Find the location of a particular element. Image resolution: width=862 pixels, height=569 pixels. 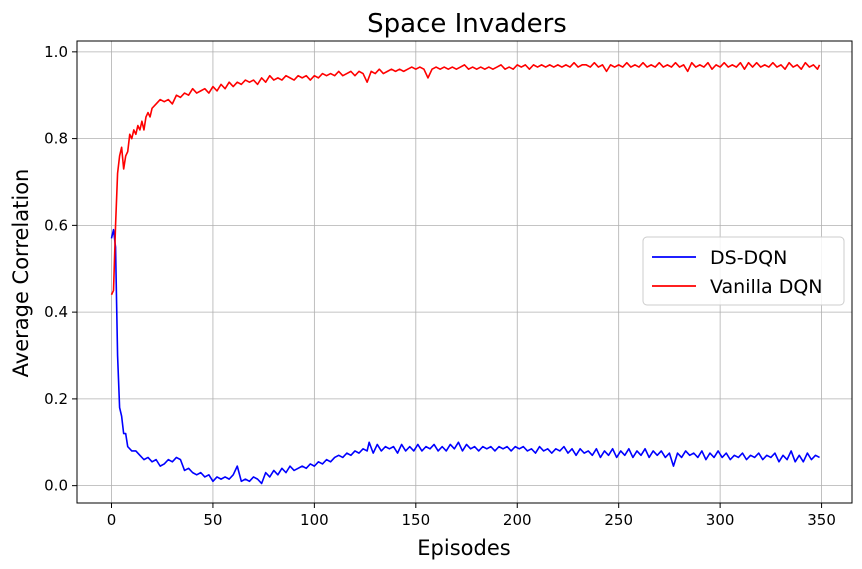

y-tick-label: 1.0 is located at coordinates (56, 52).